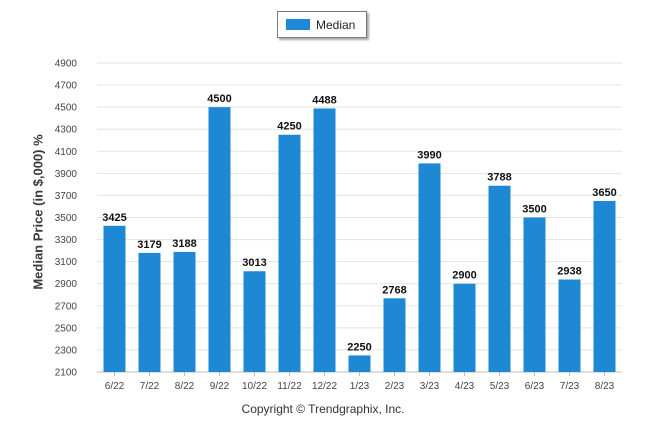 This screenshot has width=646, height=434. What do you see at coordinates (534, 210) in the screenshot?
I see `data-label: 3500` at bounding box center [534, 210].